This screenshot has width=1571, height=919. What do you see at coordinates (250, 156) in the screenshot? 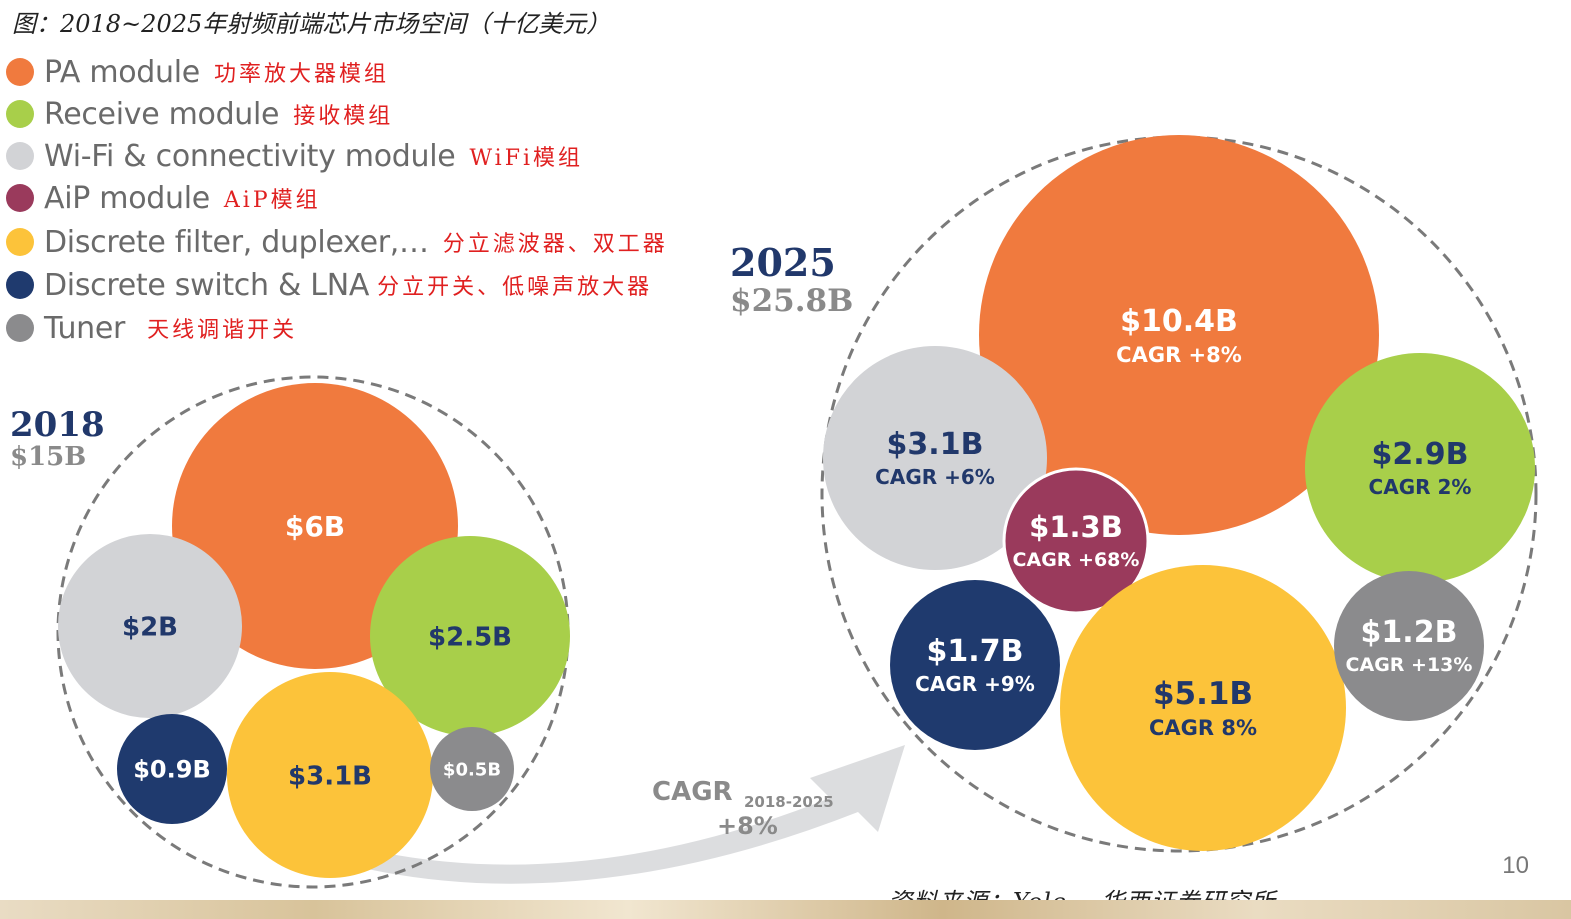
I see `legend-label: Wi-Fi & connectivity module` at bounding box center [250, 156].